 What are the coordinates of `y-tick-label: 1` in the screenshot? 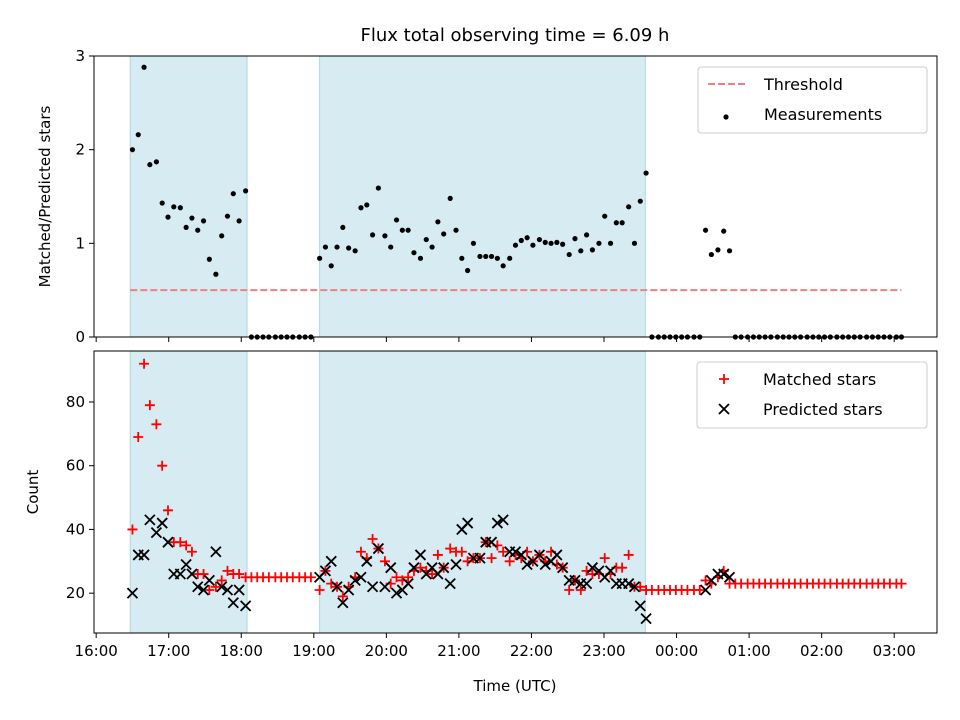 It's located at (80, 243).